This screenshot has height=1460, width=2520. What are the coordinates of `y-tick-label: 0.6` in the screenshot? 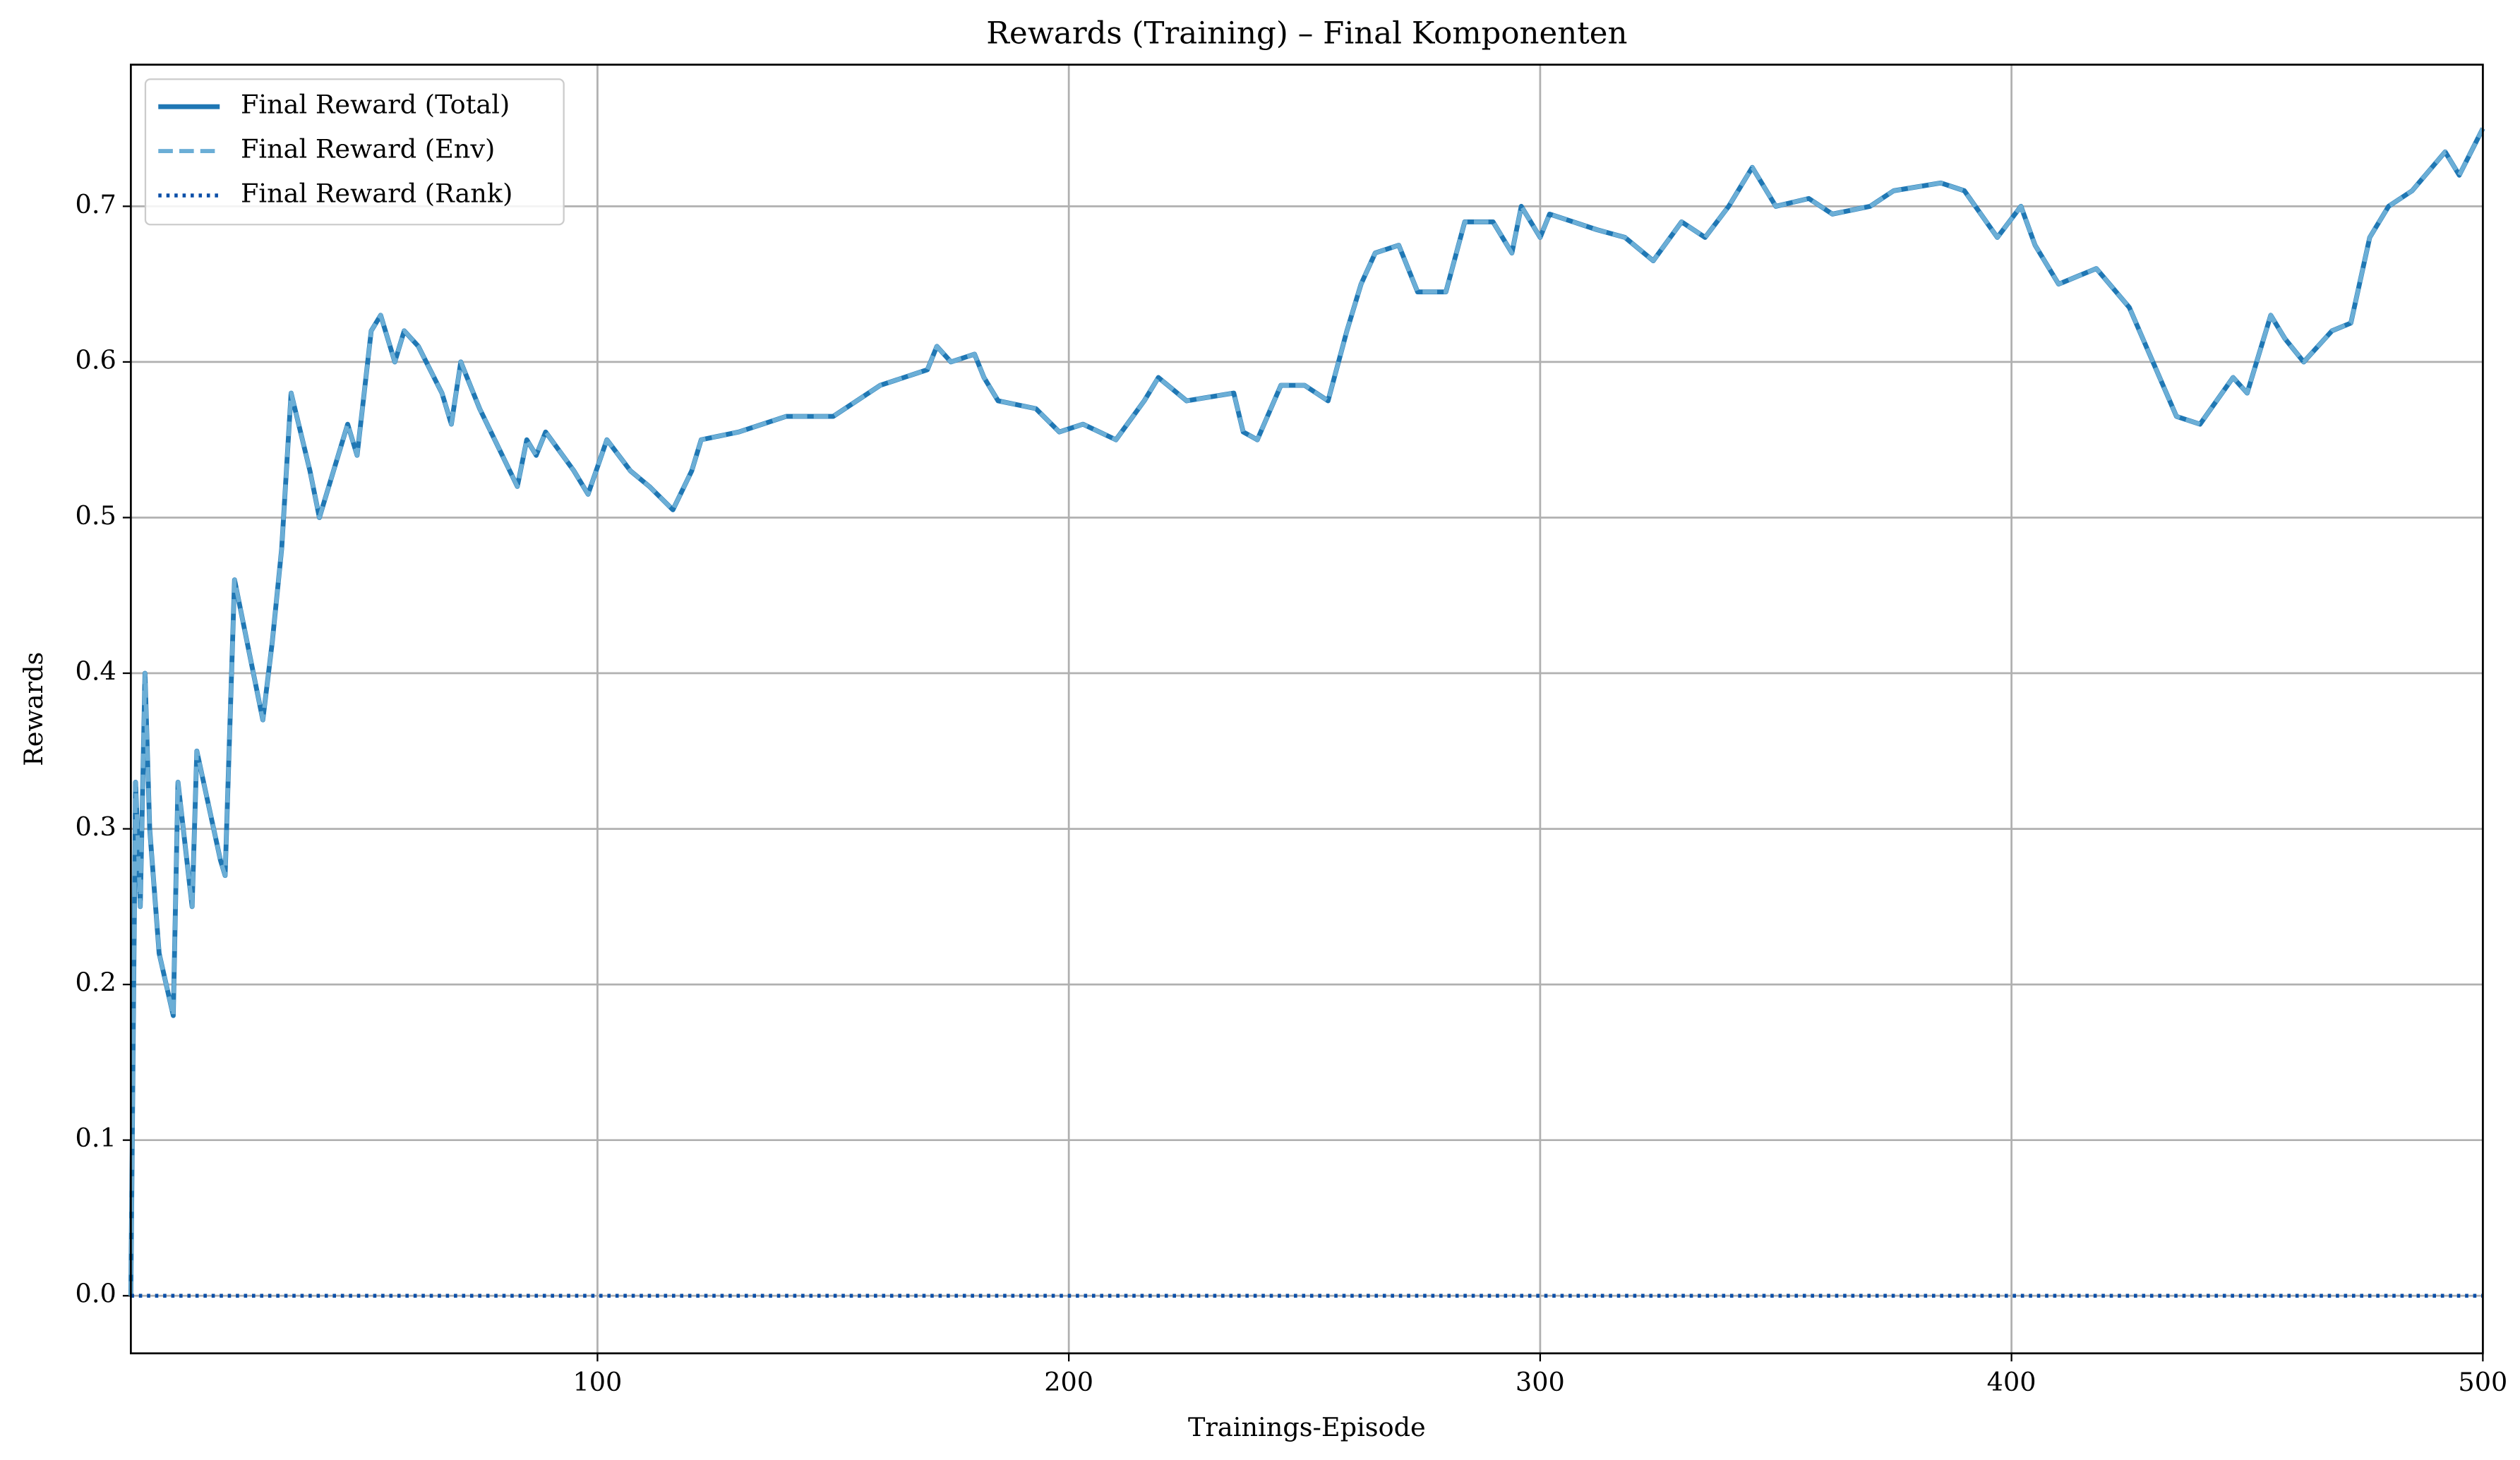 It's located at (96, 360).